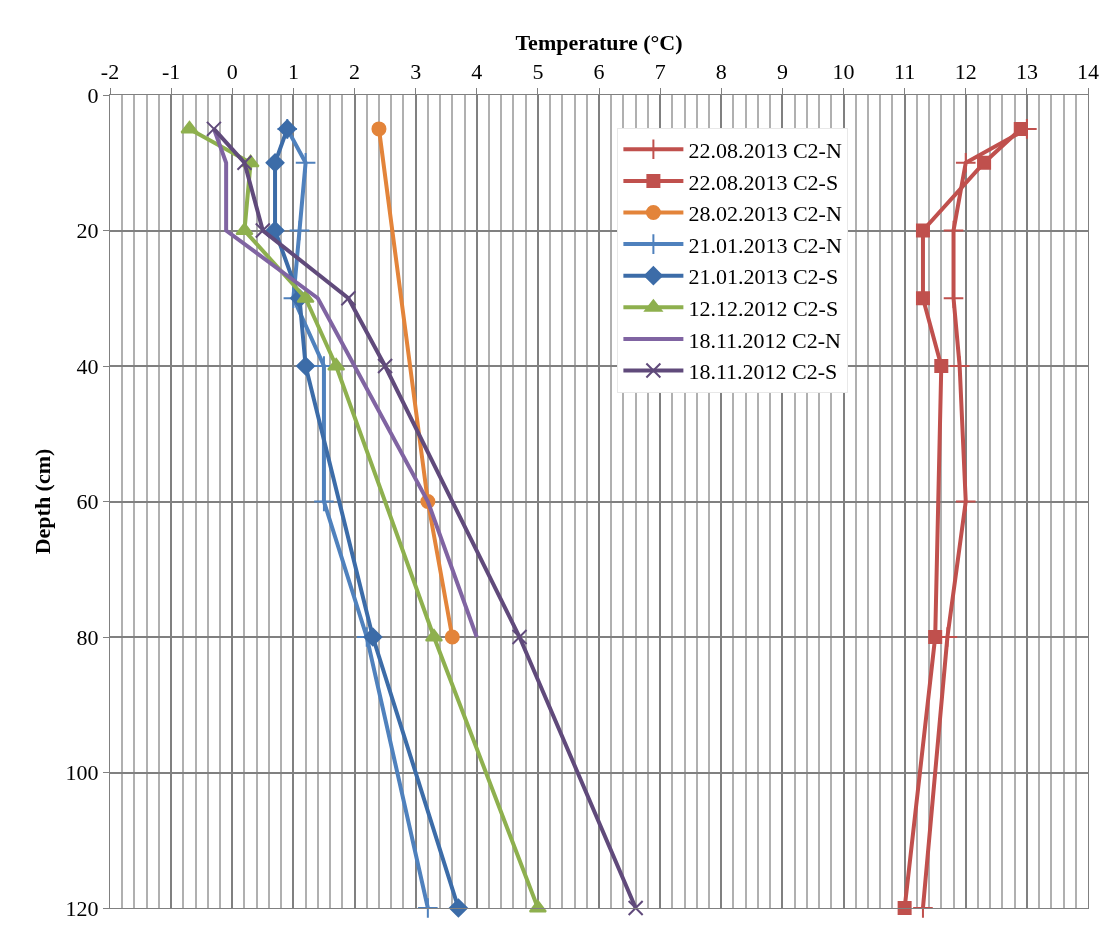 This screenshot has height=933, width=1113. Describe the element at coordinates (87, 231) in the screenshot. I see `y-tick-label: 20` at that location.